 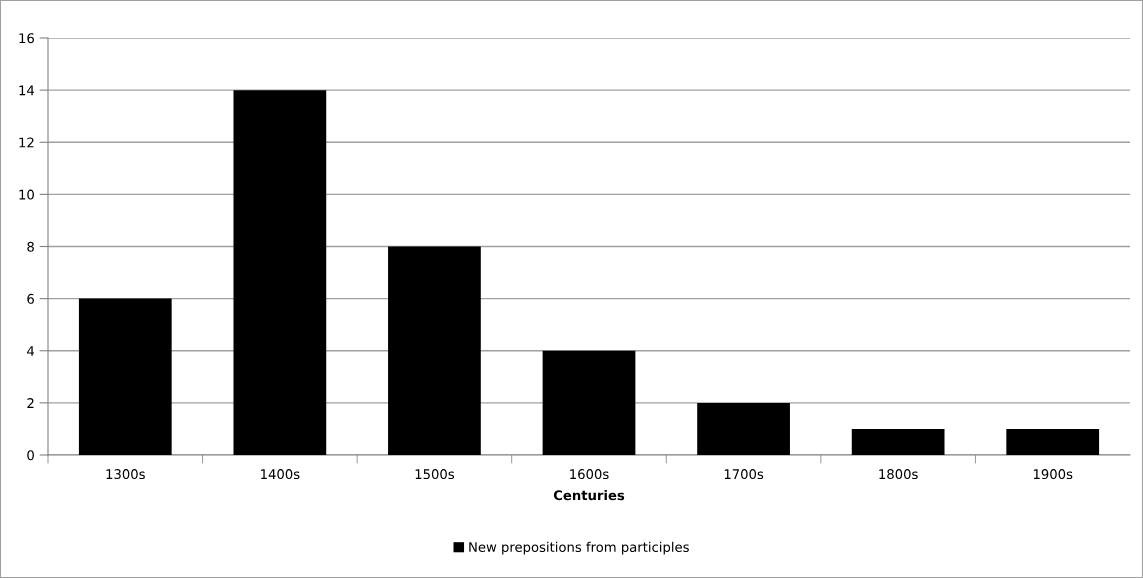 What do you see at coordinates (125, 474) in the screenshot?
I see `x-tick-label: 1300s` at bounding box center [125, 474].